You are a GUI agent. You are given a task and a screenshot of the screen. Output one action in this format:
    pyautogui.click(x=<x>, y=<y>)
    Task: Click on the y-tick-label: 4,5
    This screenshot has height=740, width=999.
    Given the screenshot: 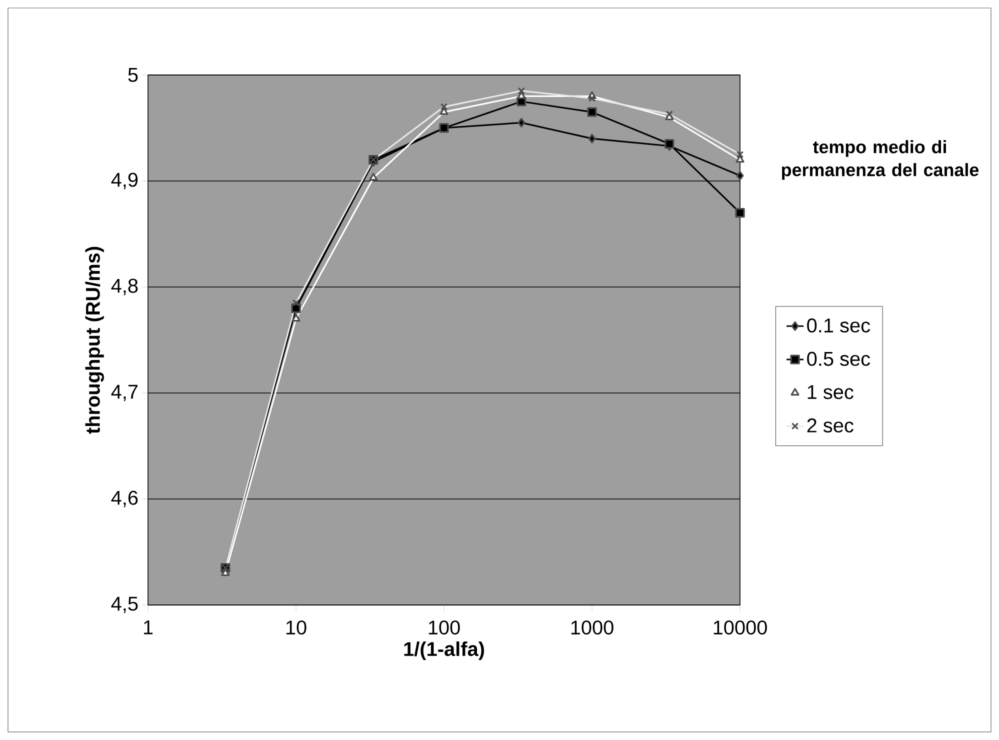 What is the action you would take?
    pyautogui.click(x=124, y=605)
    